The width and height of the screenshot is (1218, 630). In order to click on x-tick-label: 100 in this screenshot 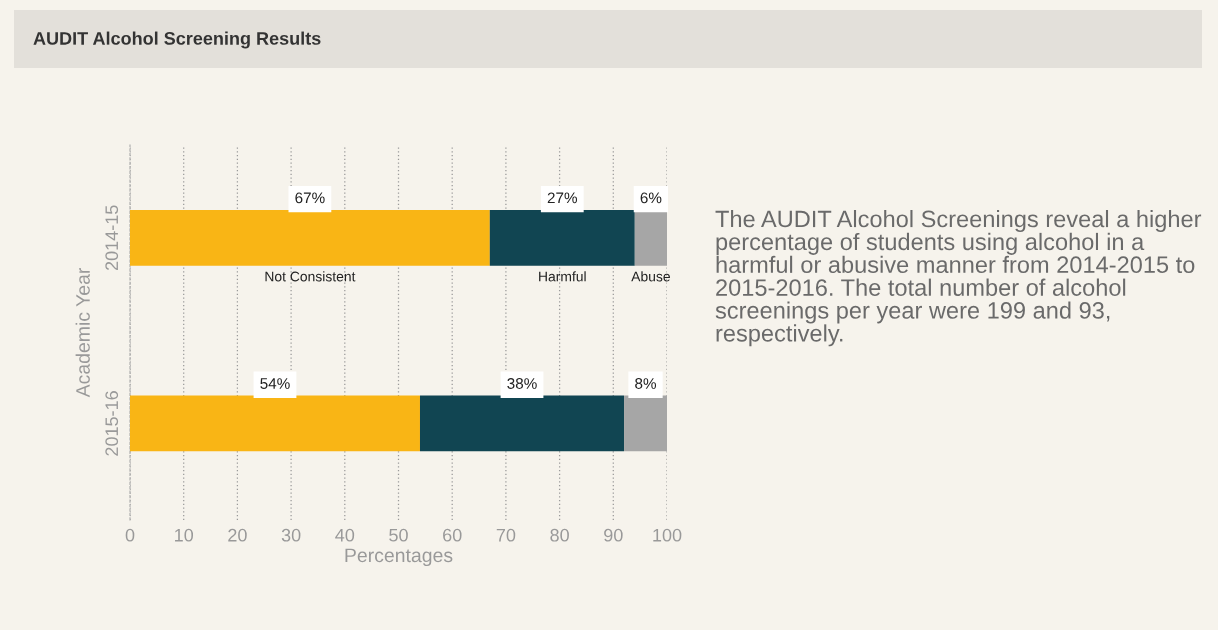, I will do `click(667, 535)`.